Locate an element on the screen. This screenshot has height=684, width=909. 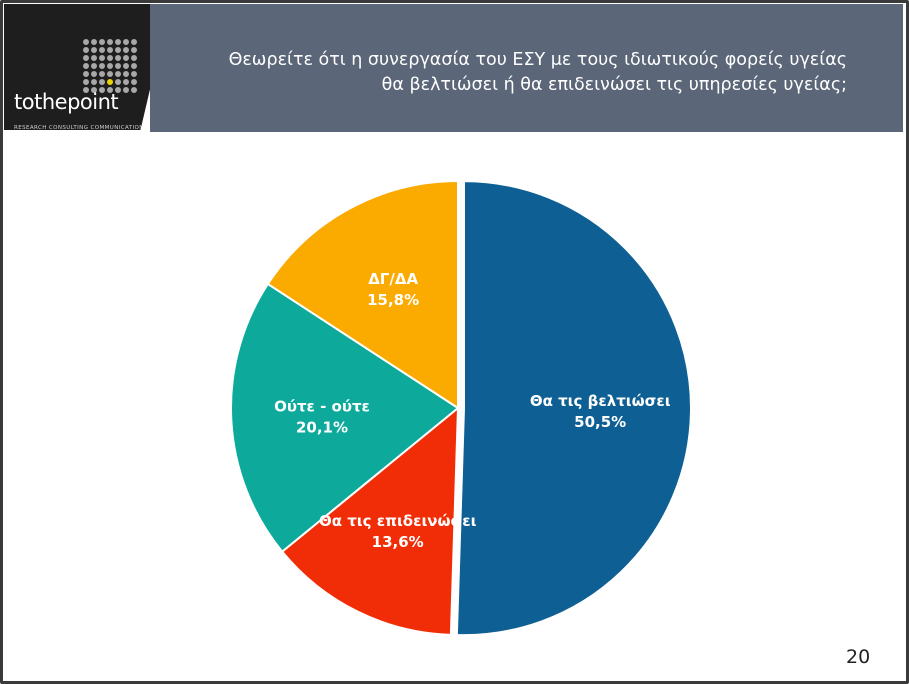
pie-slice-value-0: 50,5% is located at coordinates (600, 422).